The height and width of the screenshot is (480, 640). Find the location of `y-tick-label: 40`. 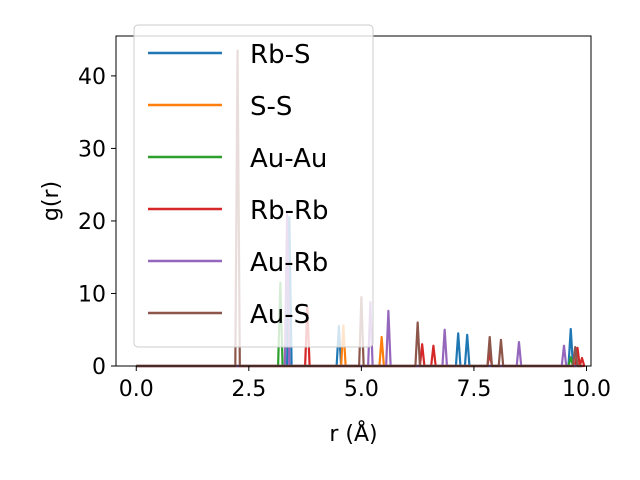

y-tick-label: 40 is located at coordinates (92, 77).